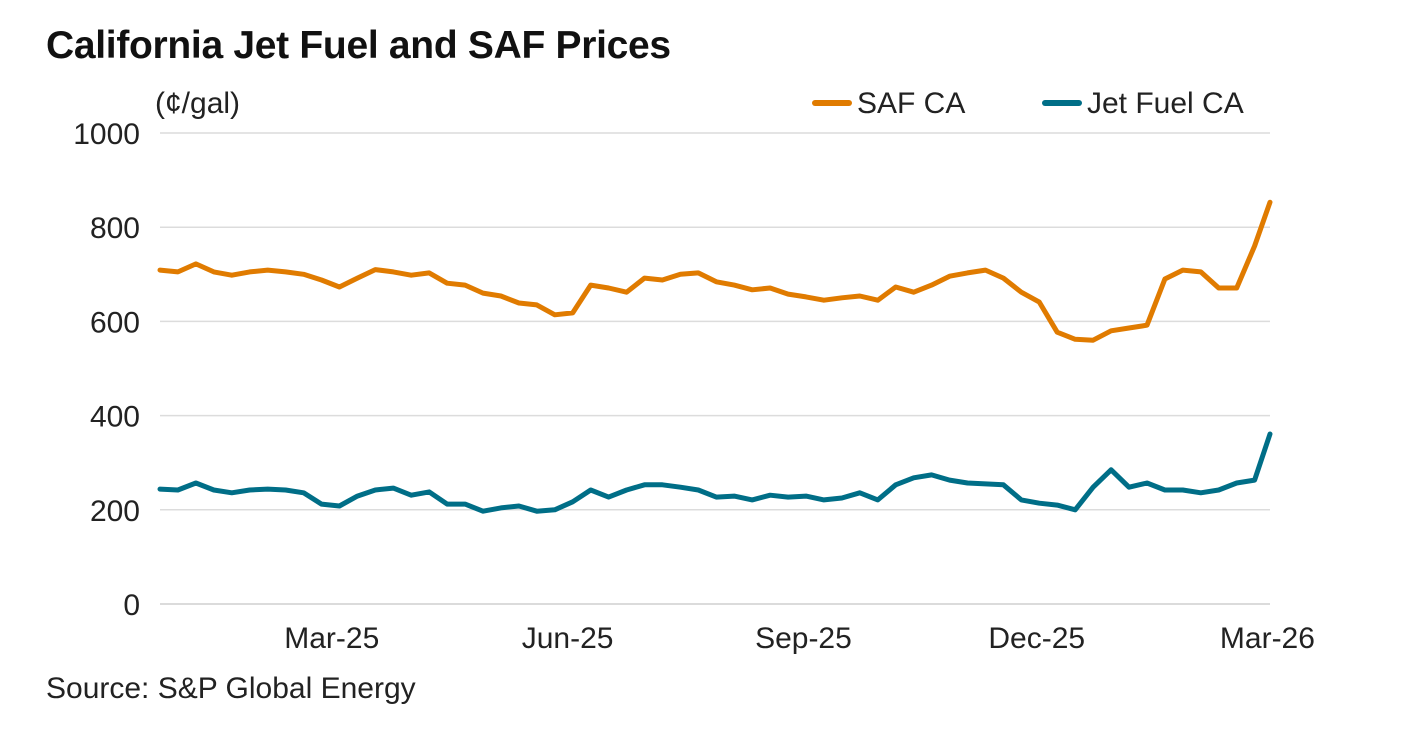 The image size is (1410, 732). I want to click on y-tick-label: 400, so click(115, 417).